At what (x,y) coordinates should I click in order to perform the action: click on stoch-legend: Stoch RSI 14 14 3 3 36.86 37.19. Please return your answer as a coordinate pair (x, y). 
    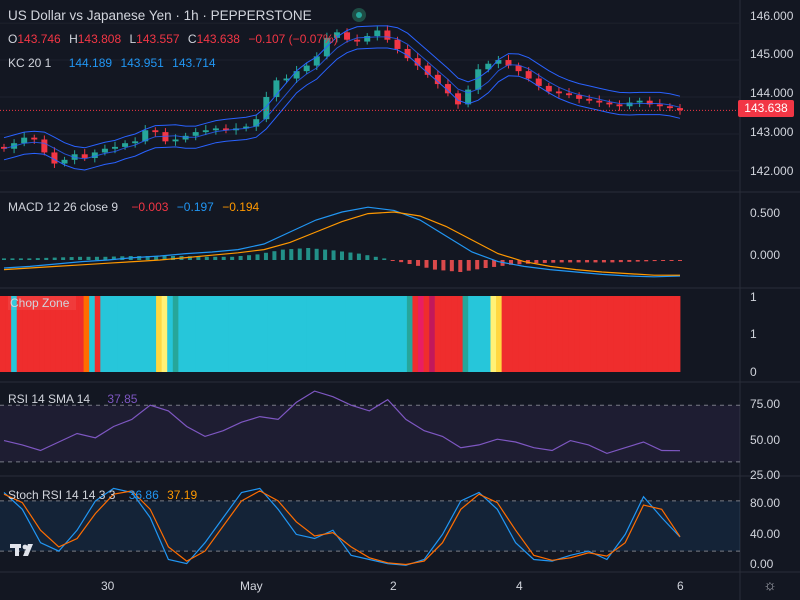
    Looking at the image, I should click on (105, 495).